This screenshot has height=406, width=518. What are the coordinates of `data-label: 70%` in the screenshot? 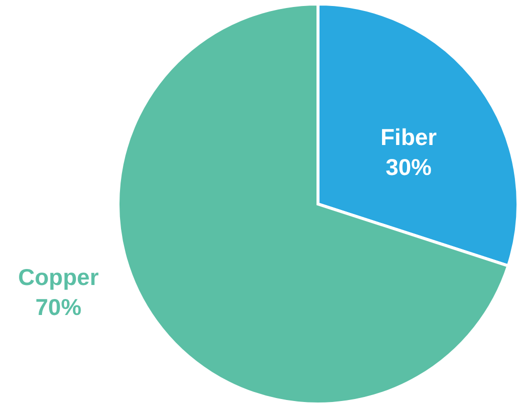 It's located at (58, 307).